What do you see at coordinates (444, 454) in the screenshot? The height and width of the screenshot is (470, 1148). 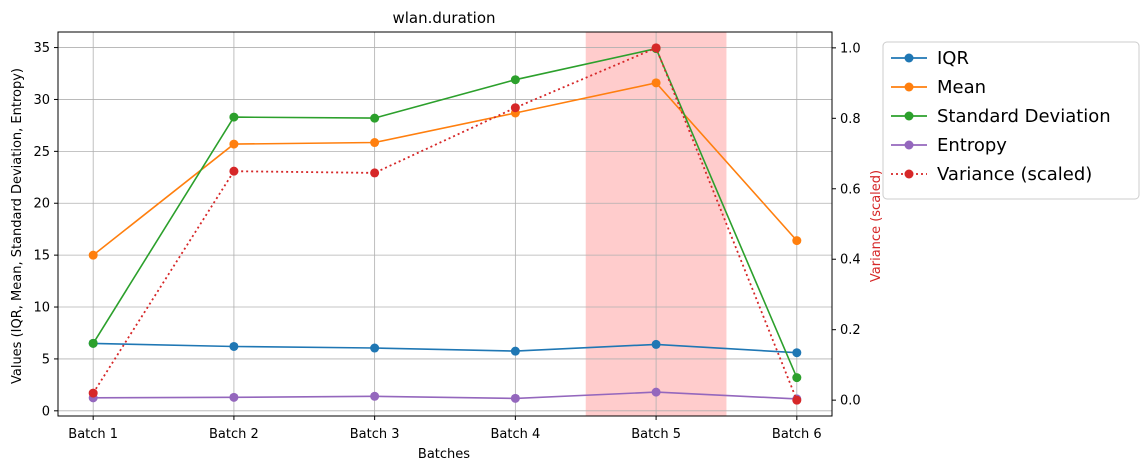 I see `x-axis-title: Batches` at bounding box center [444, 454].